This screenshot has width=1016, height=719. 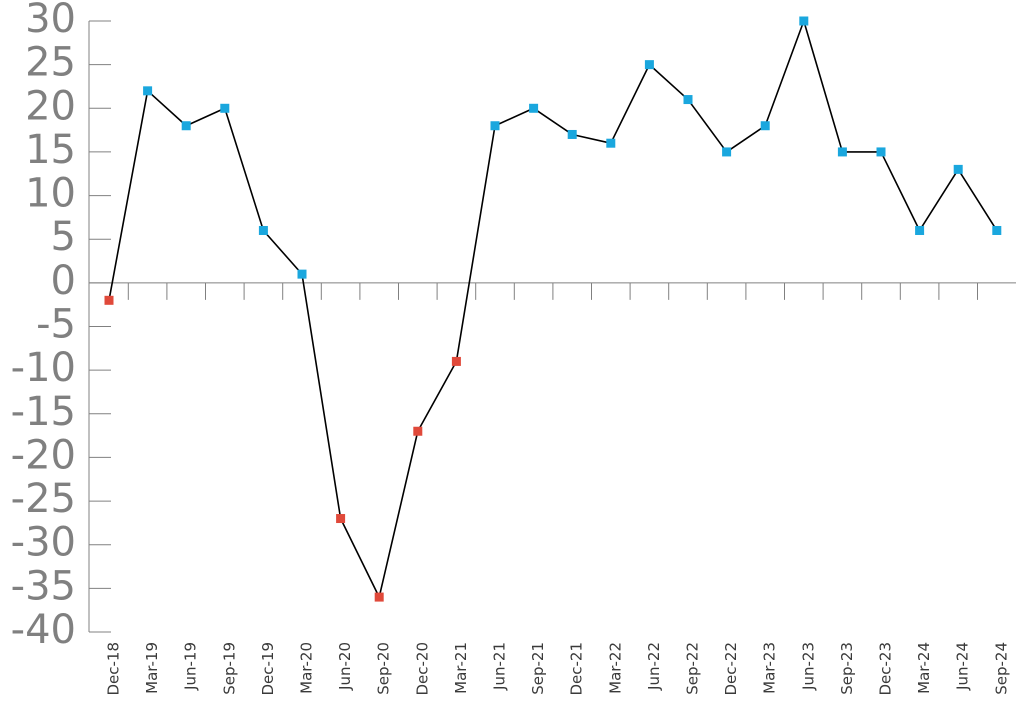 What do you see at coordinates (345, 666) in the screenshot?
I see `x-tick-label: Jun-20` at bounding box center [345, 666].